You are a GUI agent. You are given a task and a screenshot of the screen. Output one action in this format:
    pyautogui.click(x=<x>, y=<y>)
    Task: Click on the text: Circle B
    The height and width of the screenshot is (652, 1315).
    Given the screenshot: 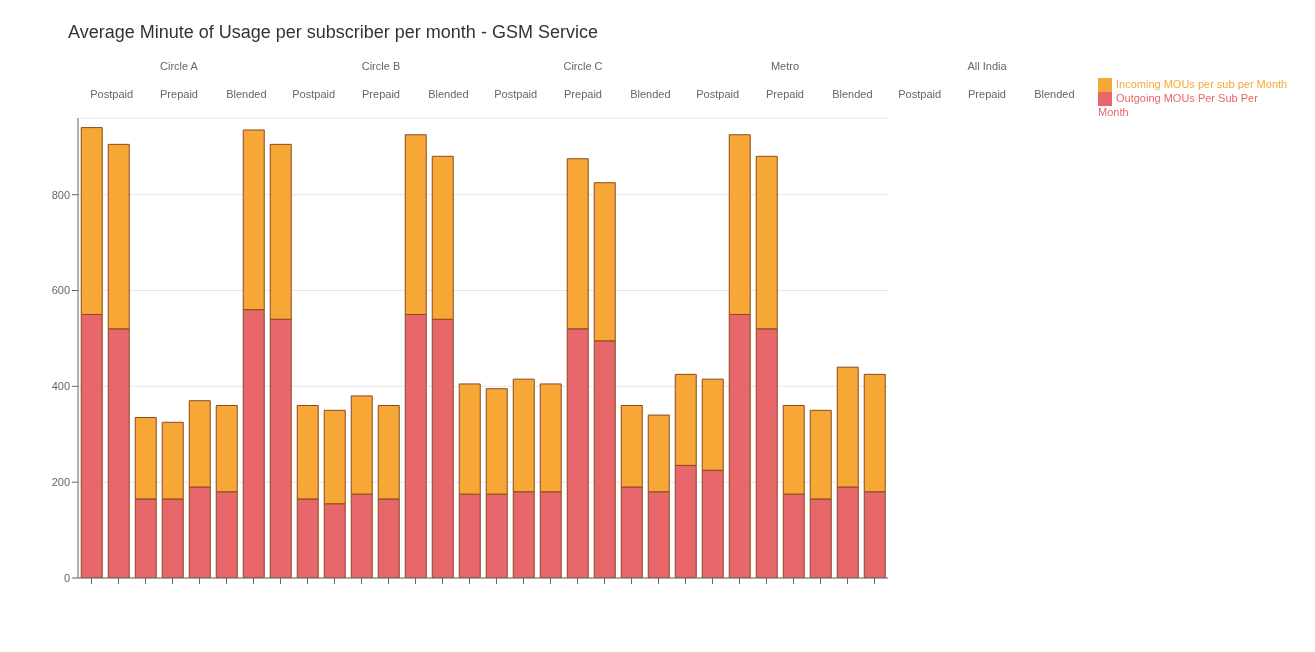 What is the action you would take?
    pyautogui.click(x=381, y=66)
    